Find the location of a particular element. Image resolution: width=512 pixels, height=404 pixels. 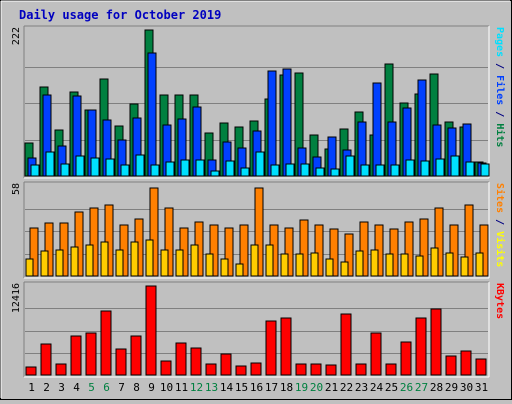

x-tick-label: 7 is located at coordinates (121, 387).